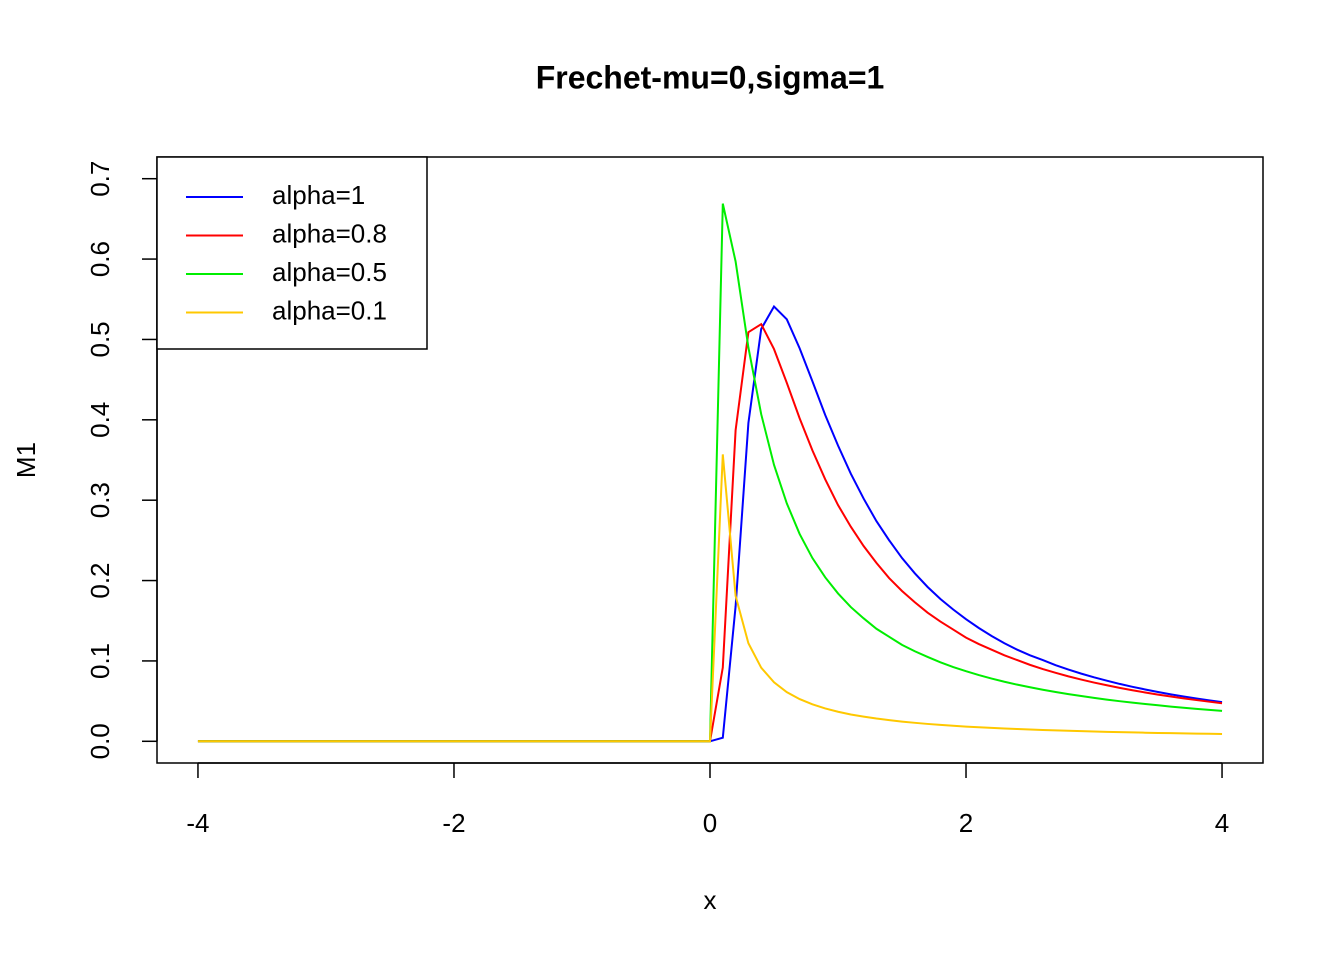 This screenshot has height=960, width=1344. What do you see at coordinates (100, 500) in the screenshot?
I see `y-tick-label: 0.3` at bounding box center [100, 500].